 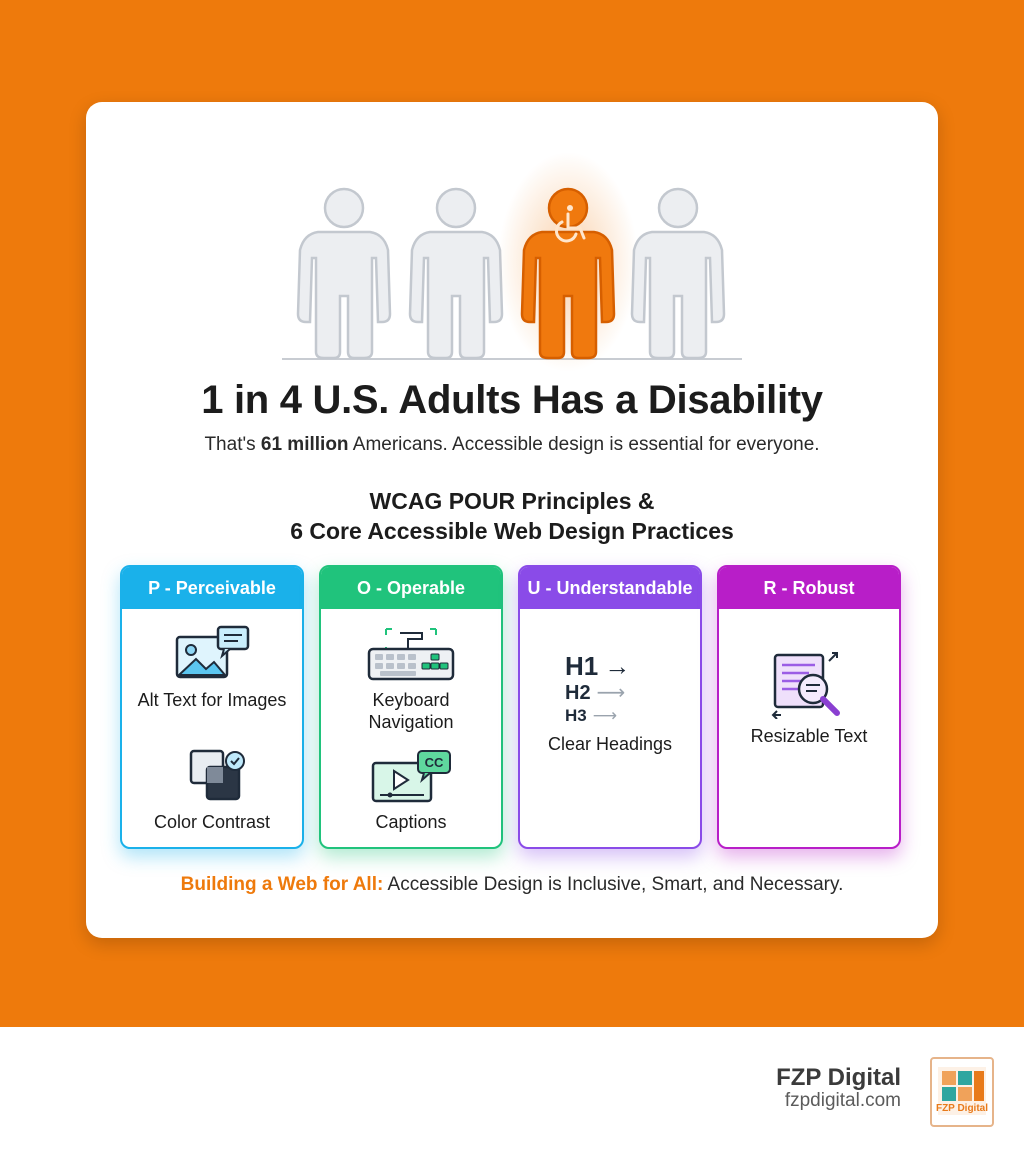 I want to click on section-title-line1: WCAG POUR Principles &, so click(x=512, y=501).